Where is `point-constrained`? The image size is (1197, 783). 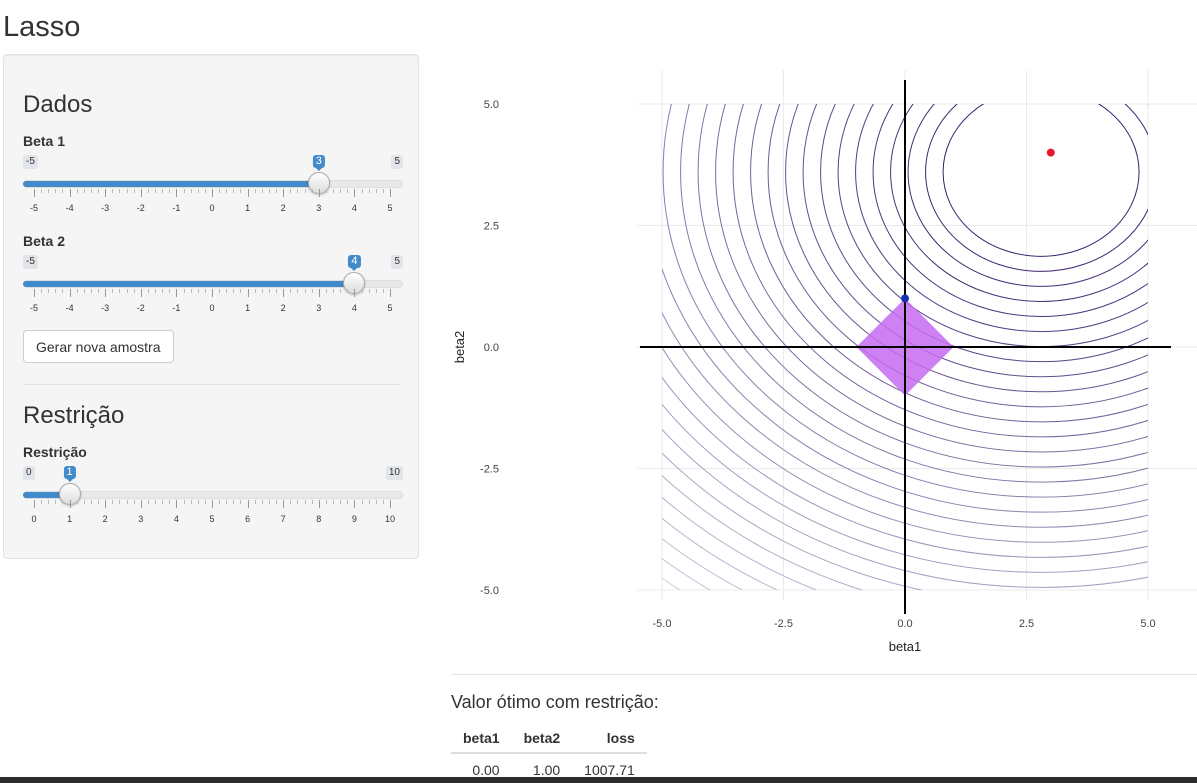
point-constrained is located at coordinates (905, 298).